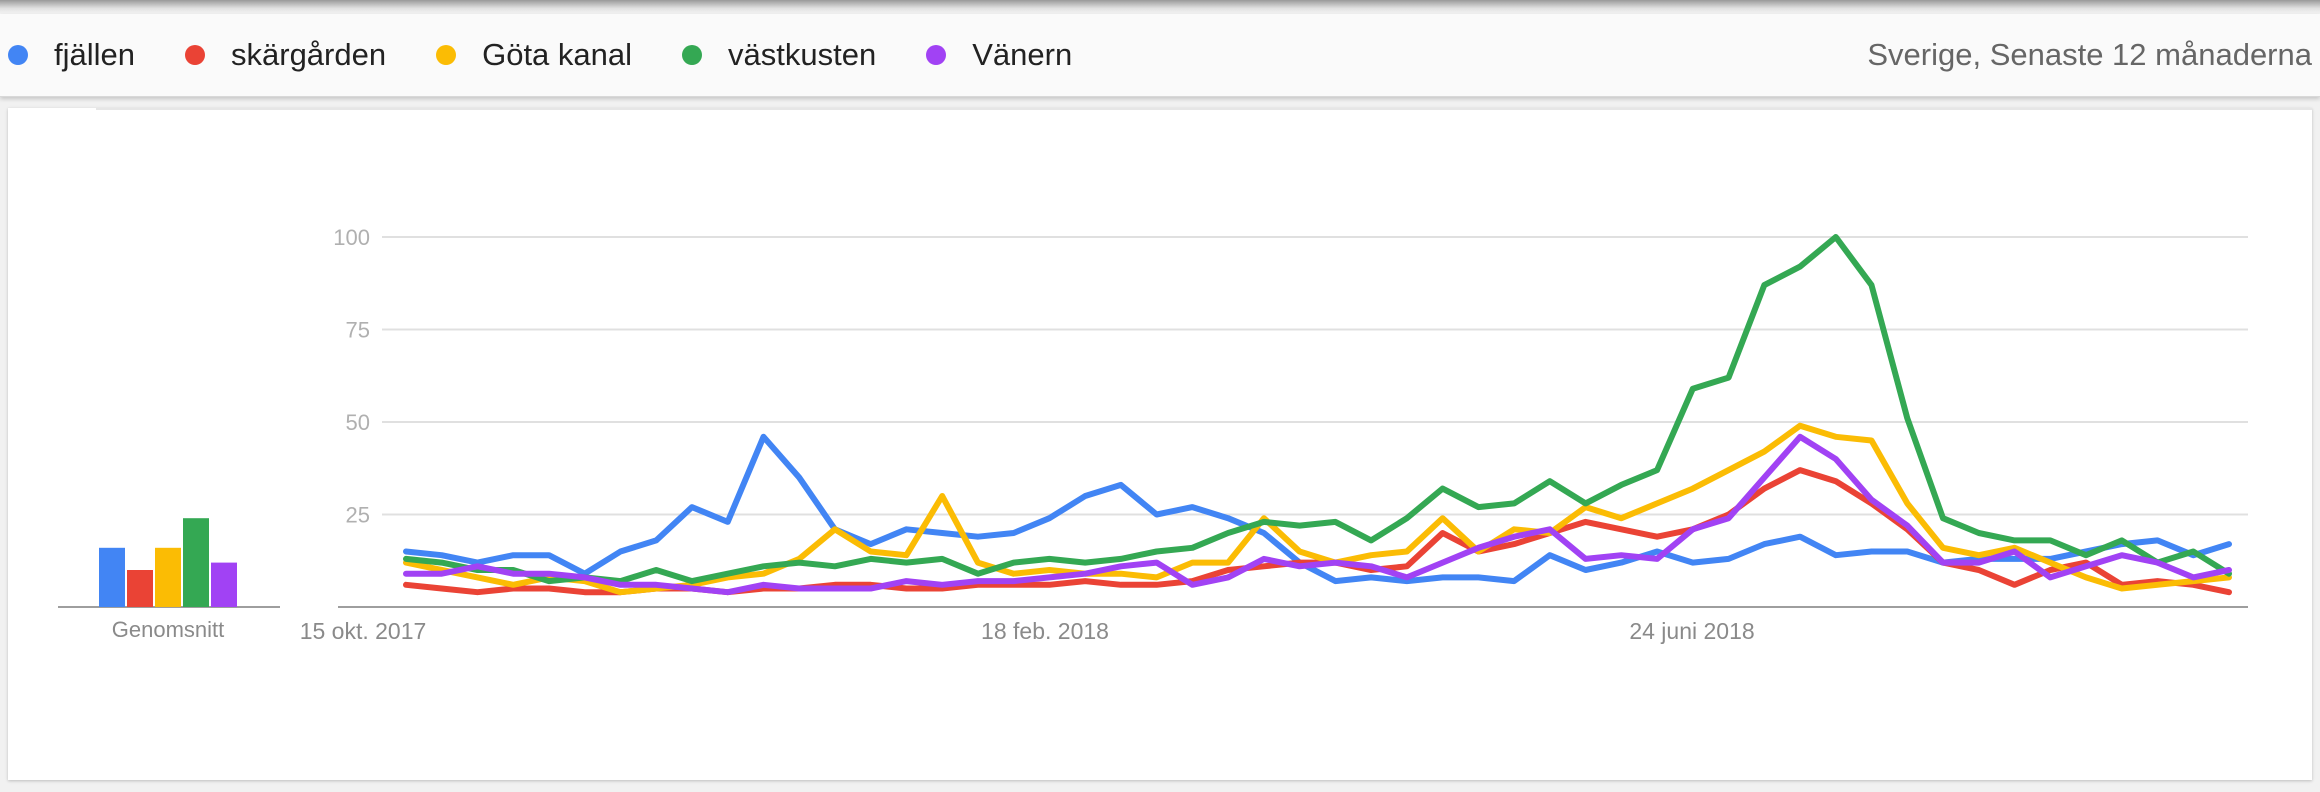 Image resolution: width=2320 pixels, height=792 pixels. Describe the element at coordinates (1691, 631) in the screenshot. I see `x-tick-label: 24 juni 2018` at that location.